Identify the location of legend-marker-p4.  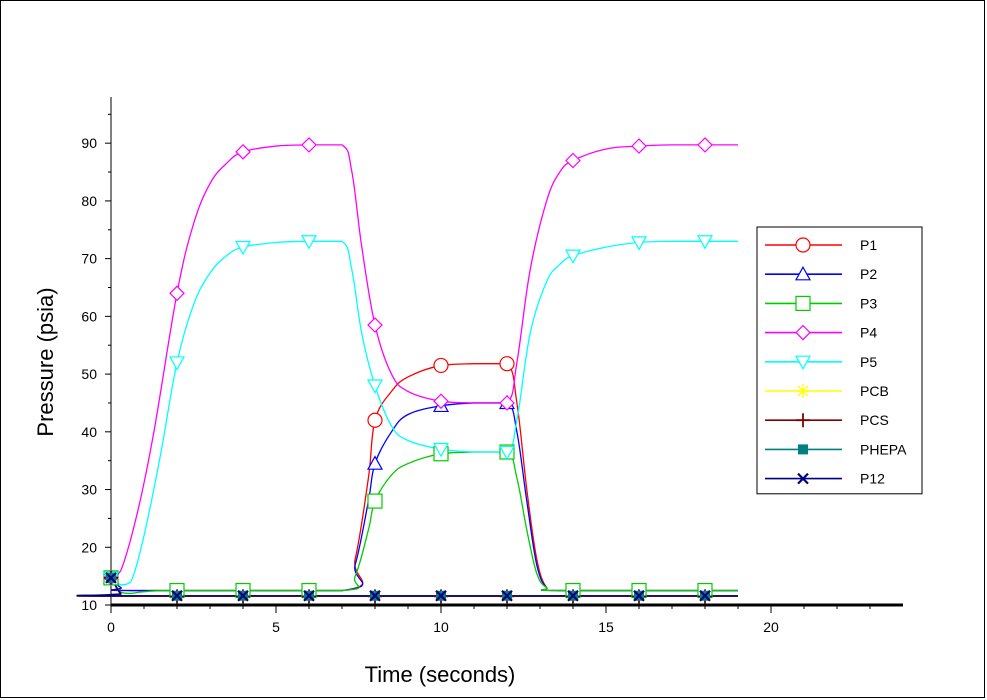
(803, 332).